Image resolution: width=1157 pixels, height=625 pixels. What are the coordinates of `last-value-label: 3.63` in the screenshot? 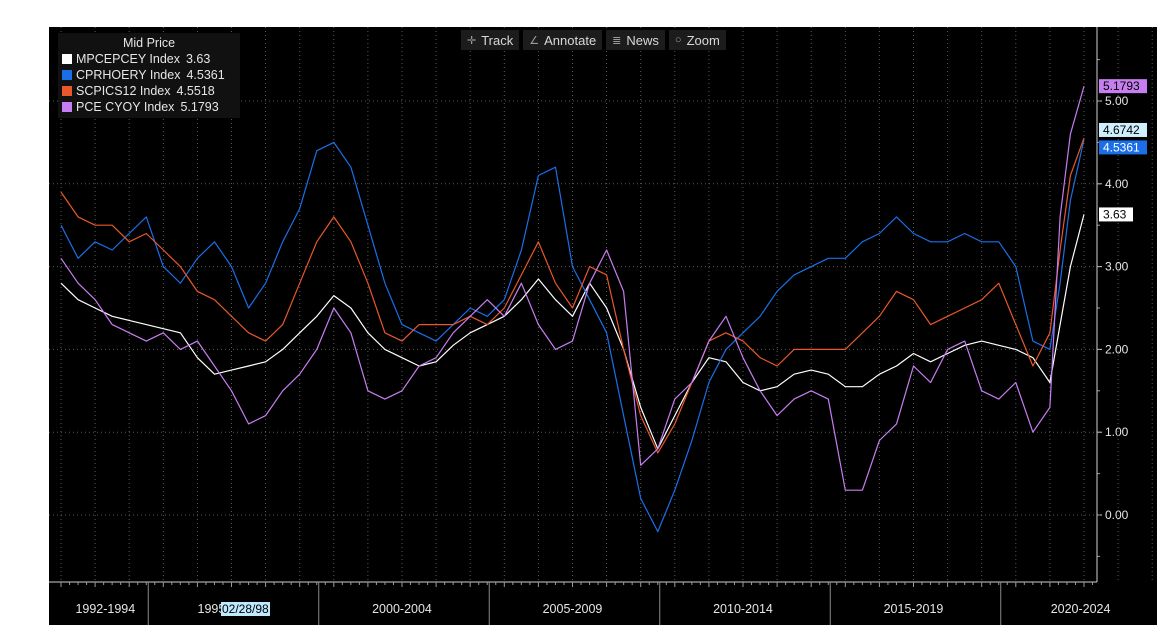 It's located at (1115, 214).